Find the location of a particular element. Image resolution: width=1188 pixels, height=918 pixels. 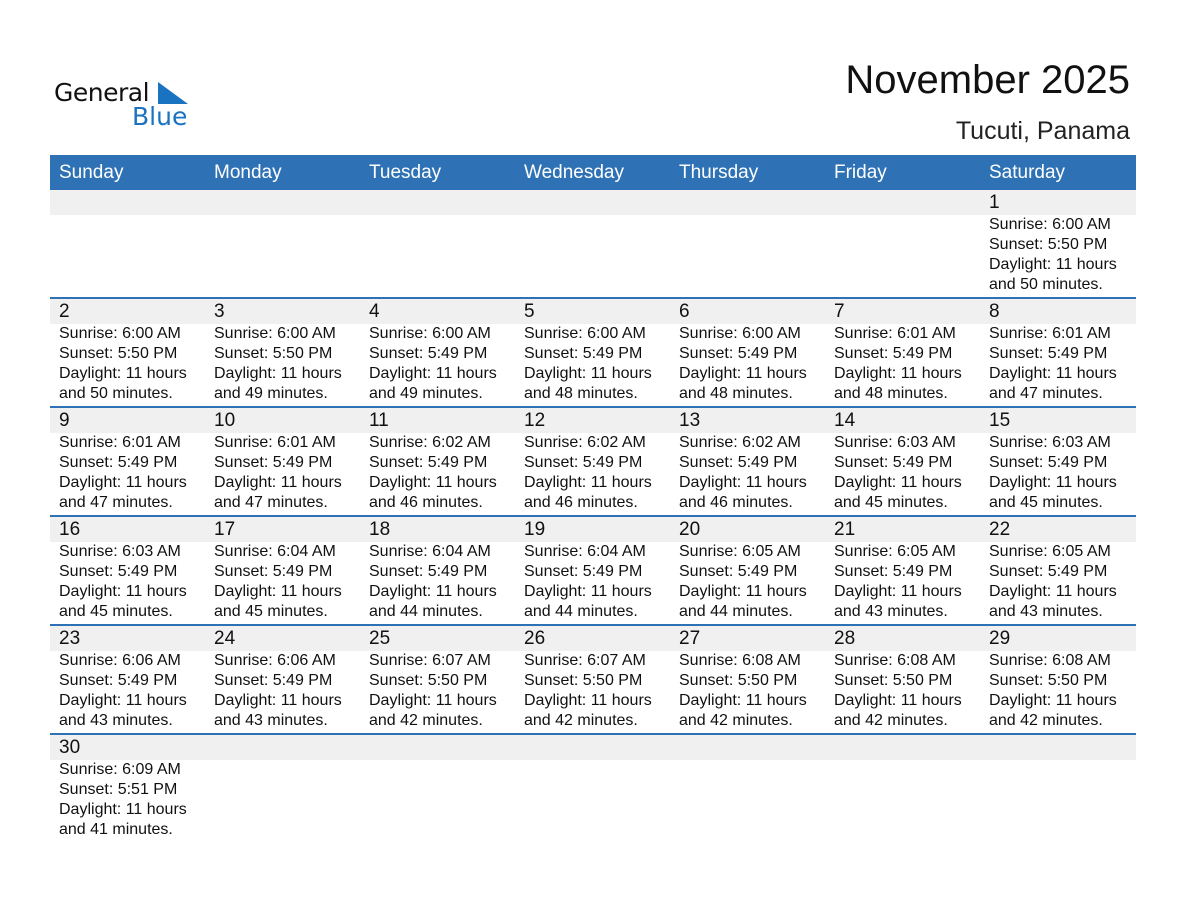

date-number: 7 is located at coordinates (902, 311).